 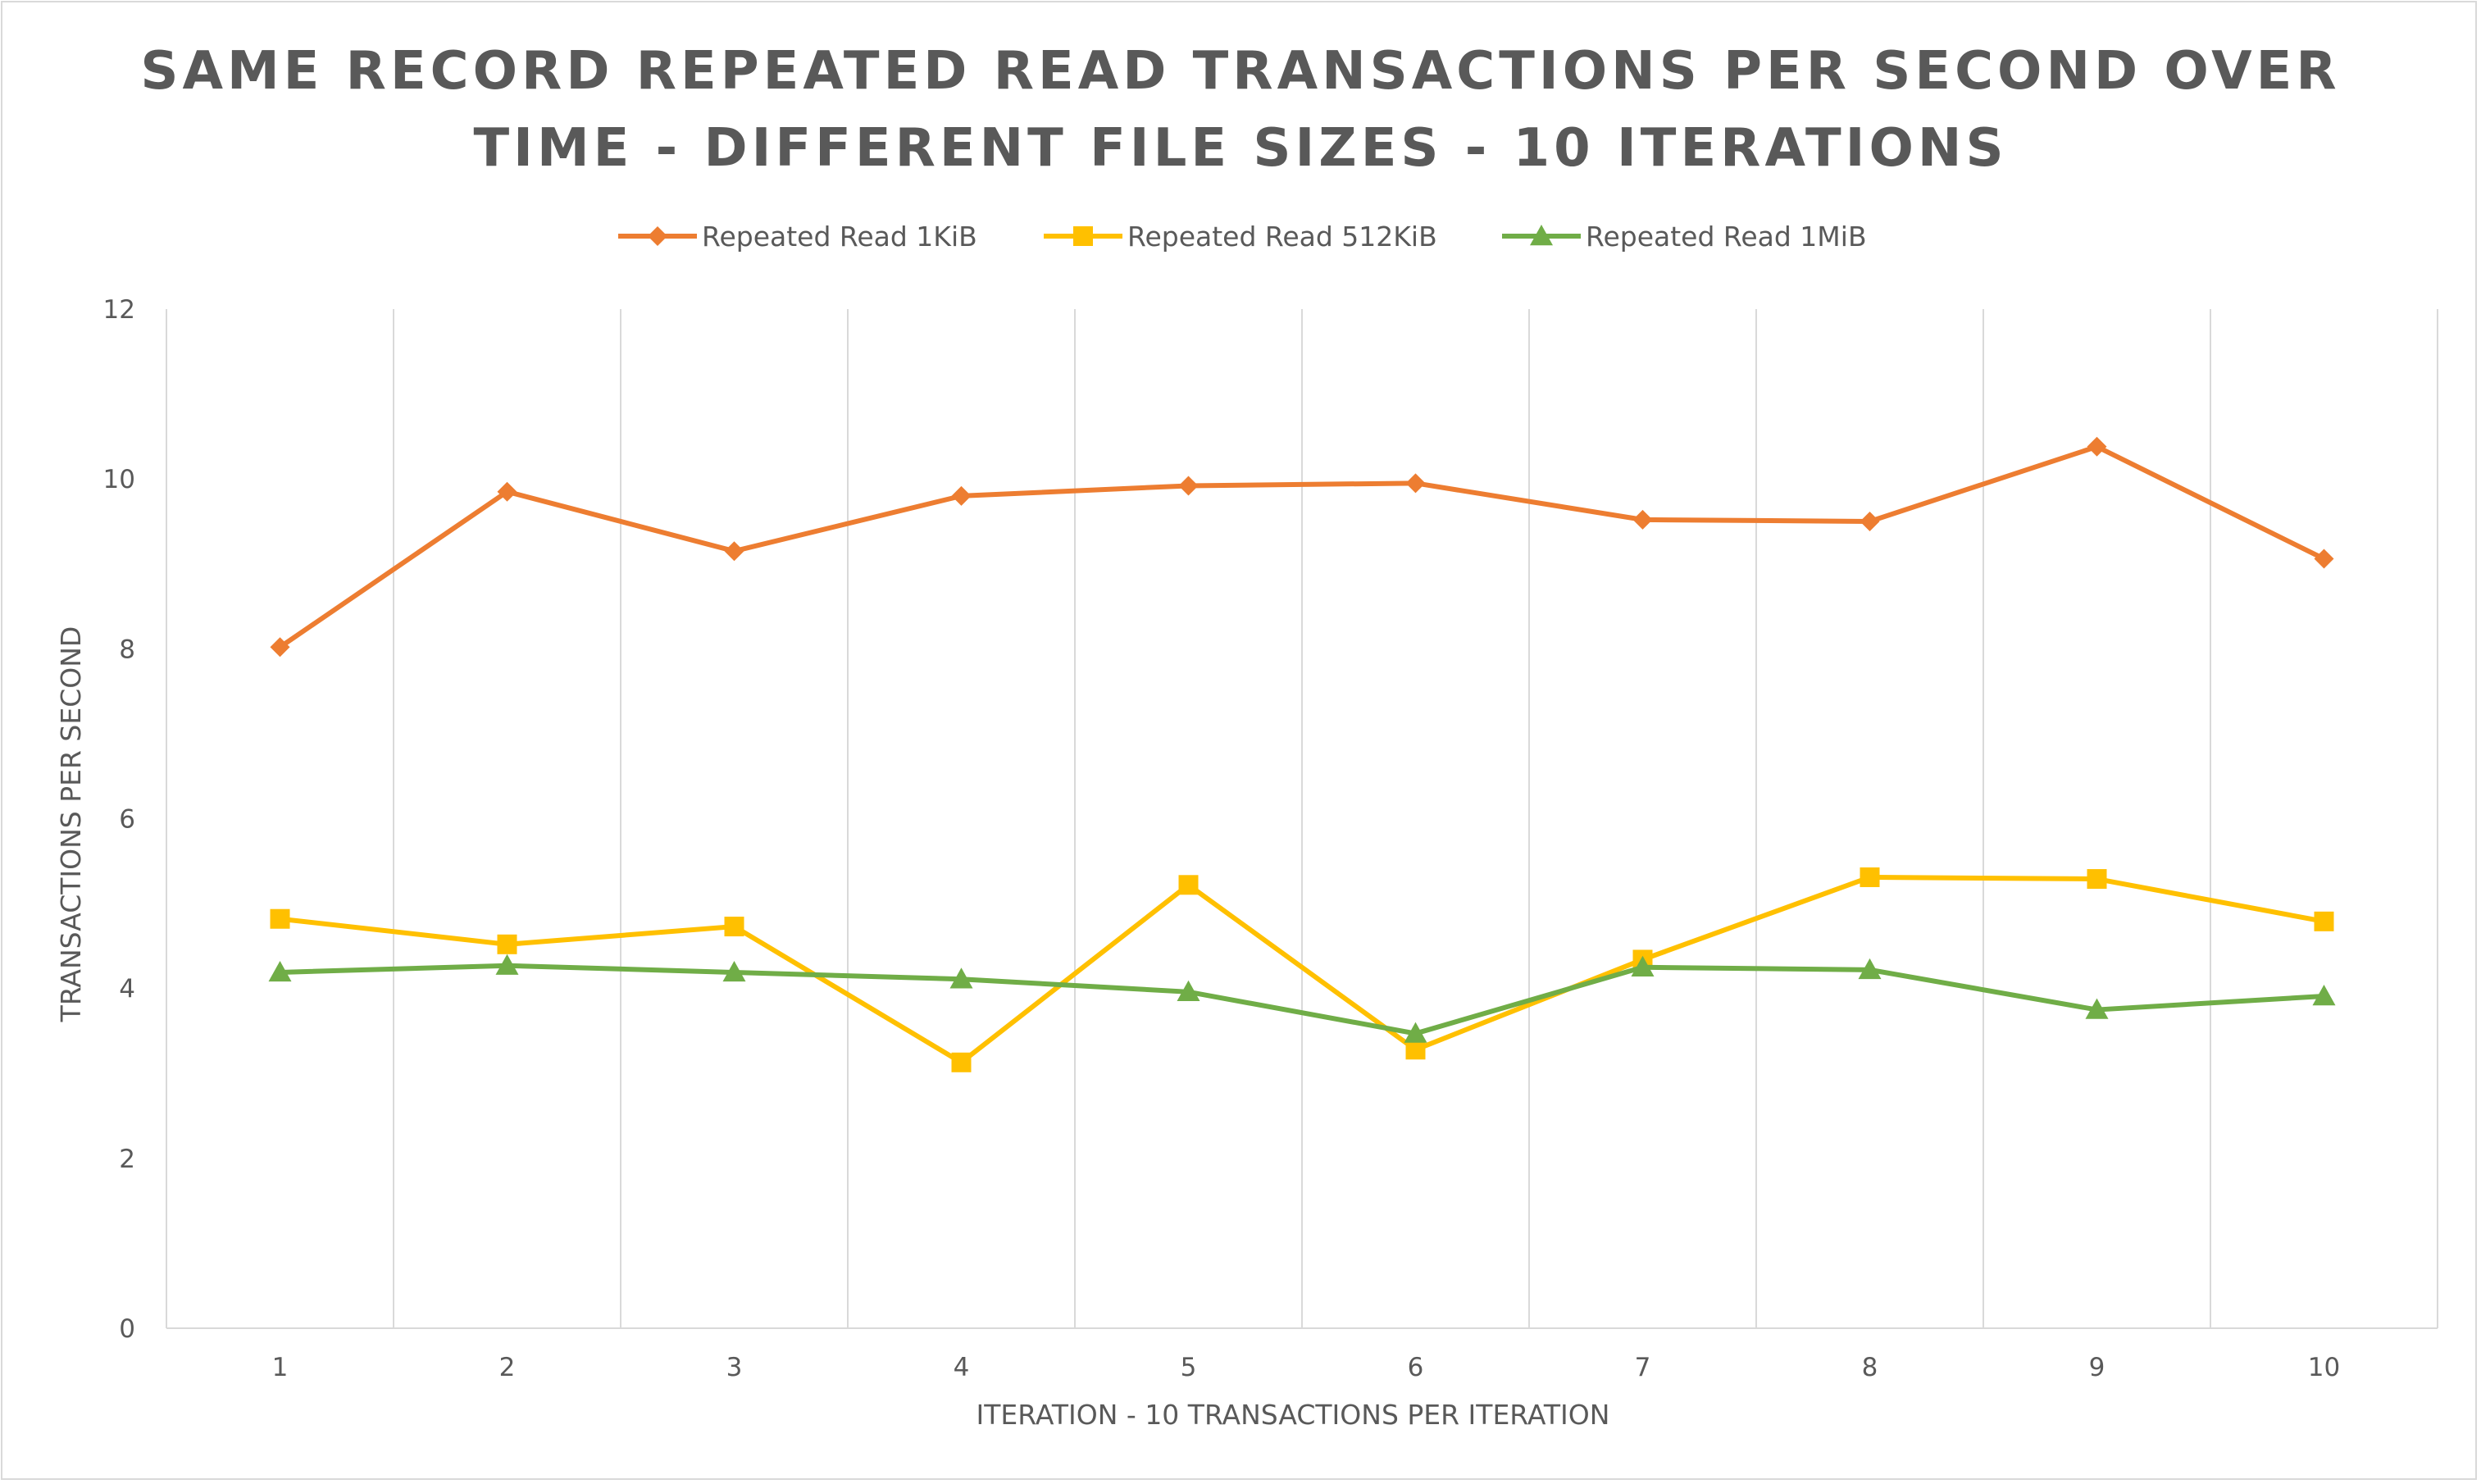 What do you see at coordinates (127, 989) in the screenshot?
I see `y-tick-label: 4` at bounding box center [127, 989].